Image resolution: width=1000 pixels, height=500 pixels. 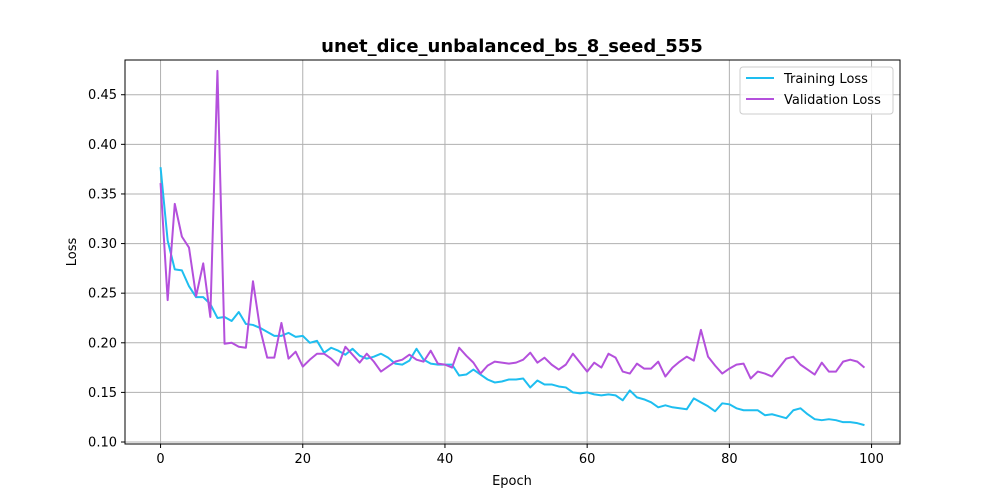 I want to click on y-tick-label: 0.20, so click(x=102, y=343).